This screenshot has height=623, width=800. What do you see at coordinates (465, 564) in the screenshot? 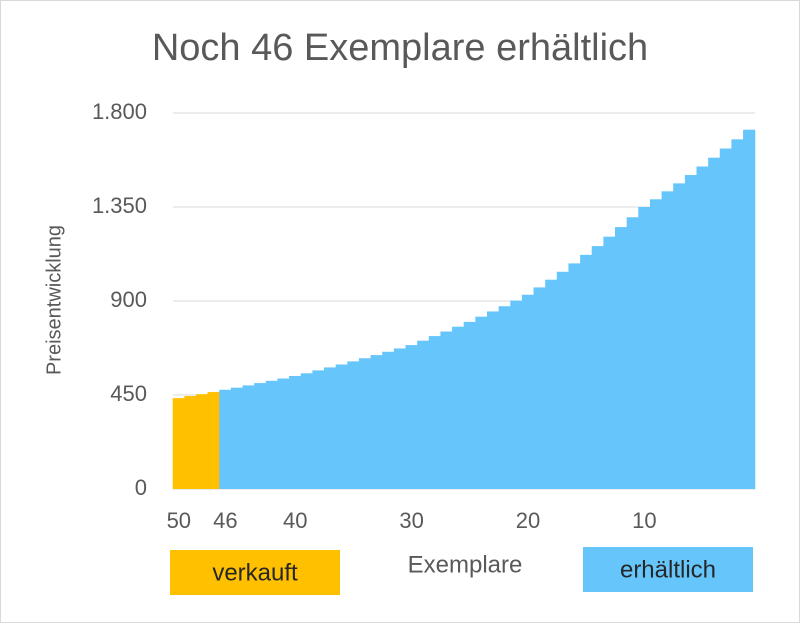
I see `x-axis-label: Exemplare` at bounding box center [465, 564].